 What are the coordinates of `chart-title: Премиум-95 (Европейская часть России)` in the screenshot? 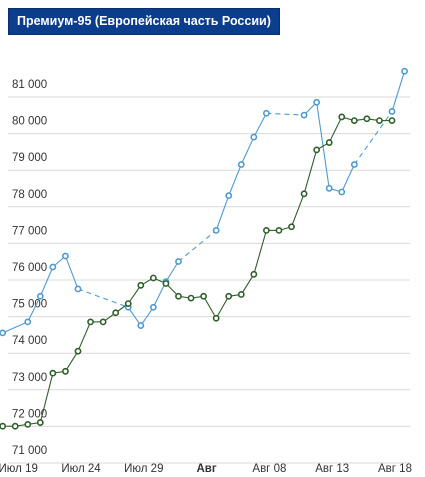 It's located at (144, 21).